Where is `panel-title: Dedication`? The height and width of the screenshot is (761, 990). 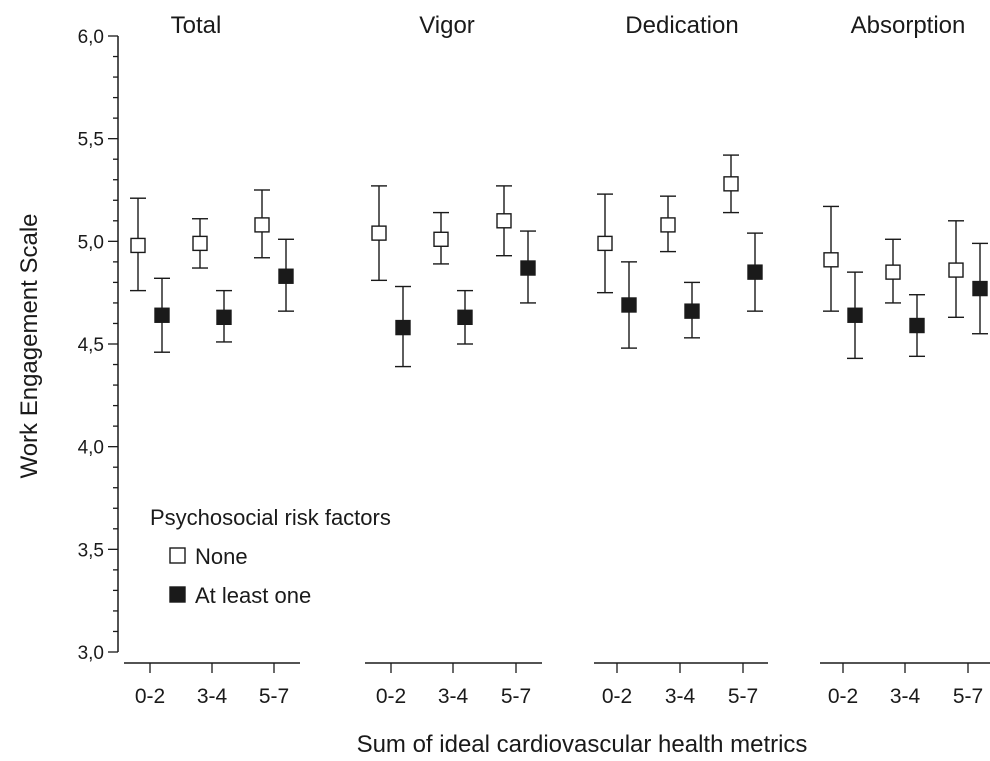
panel-title: Dedication is located at coordinates (681, 25).